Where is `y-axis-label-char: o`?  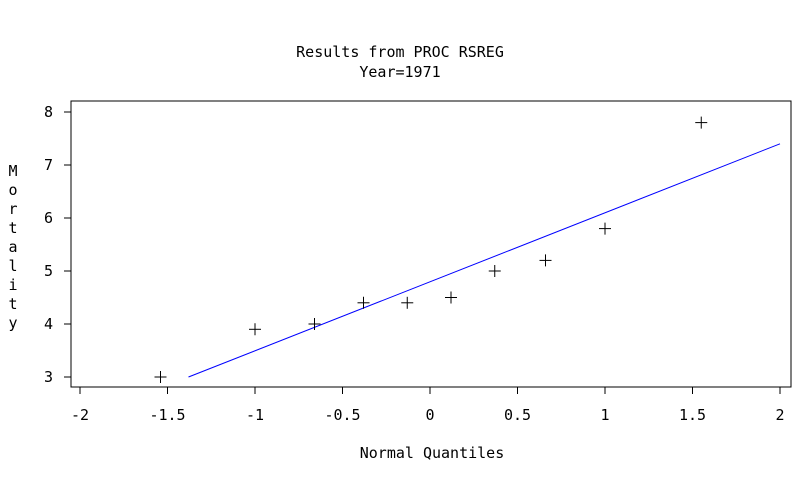
y-axis-label-char: o is located at coordinates (12, 190).